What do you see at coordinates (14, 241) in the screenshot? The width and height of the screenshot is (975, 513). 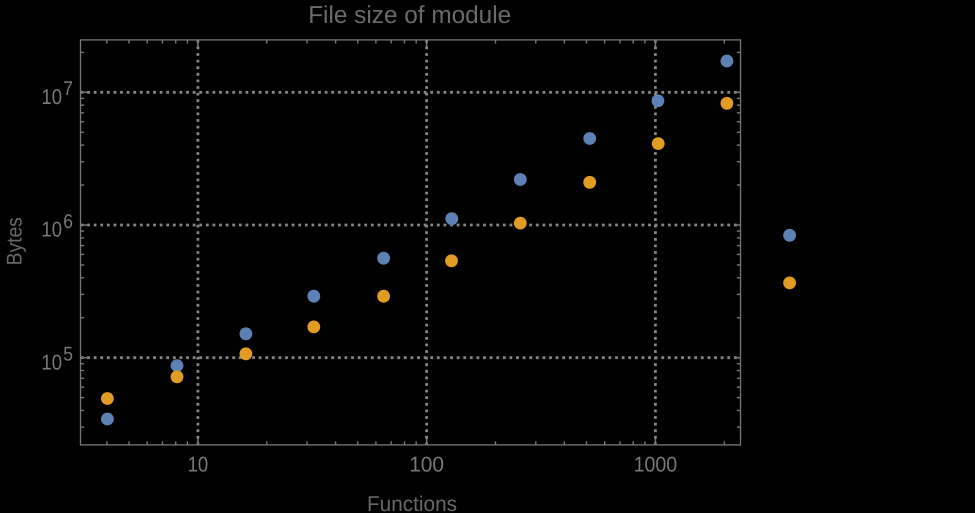 I see `svg-text: Bytes` at bounding box center [14, 241].